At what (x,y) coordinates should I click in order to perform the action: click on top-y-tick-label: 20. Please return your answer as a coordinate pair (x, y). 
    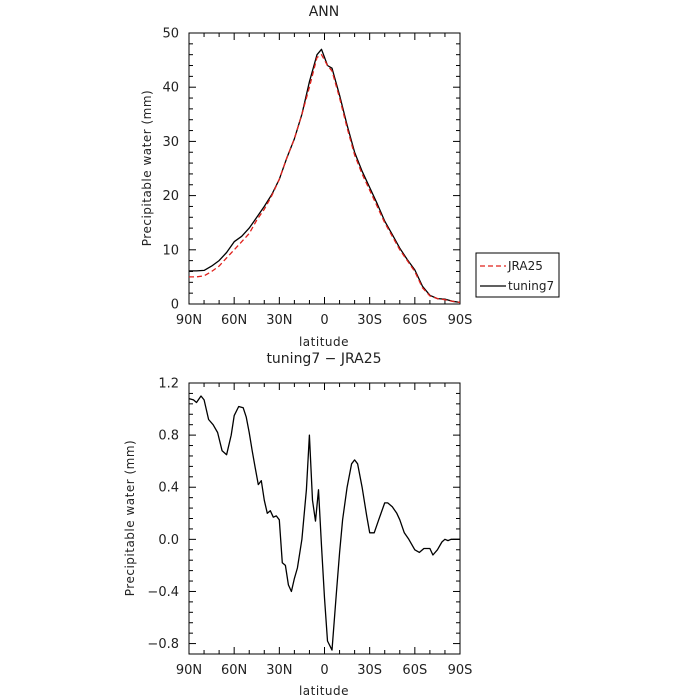
    Looking at the image, I should click on (170, 196).